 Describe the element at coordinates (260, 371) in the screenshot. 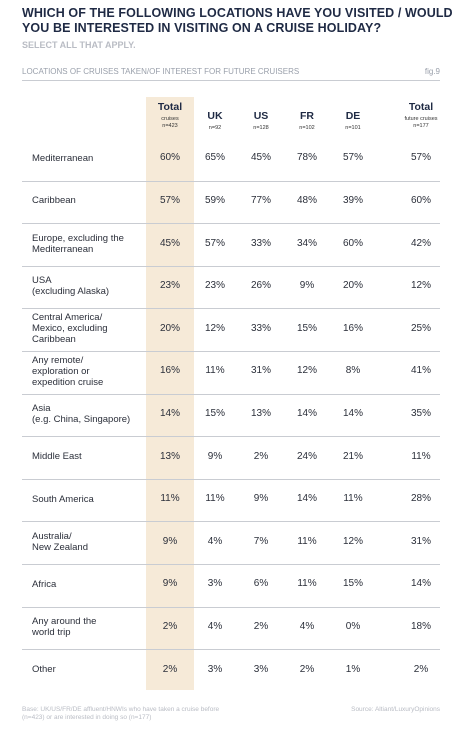

I see `cell: 31%` at that location.